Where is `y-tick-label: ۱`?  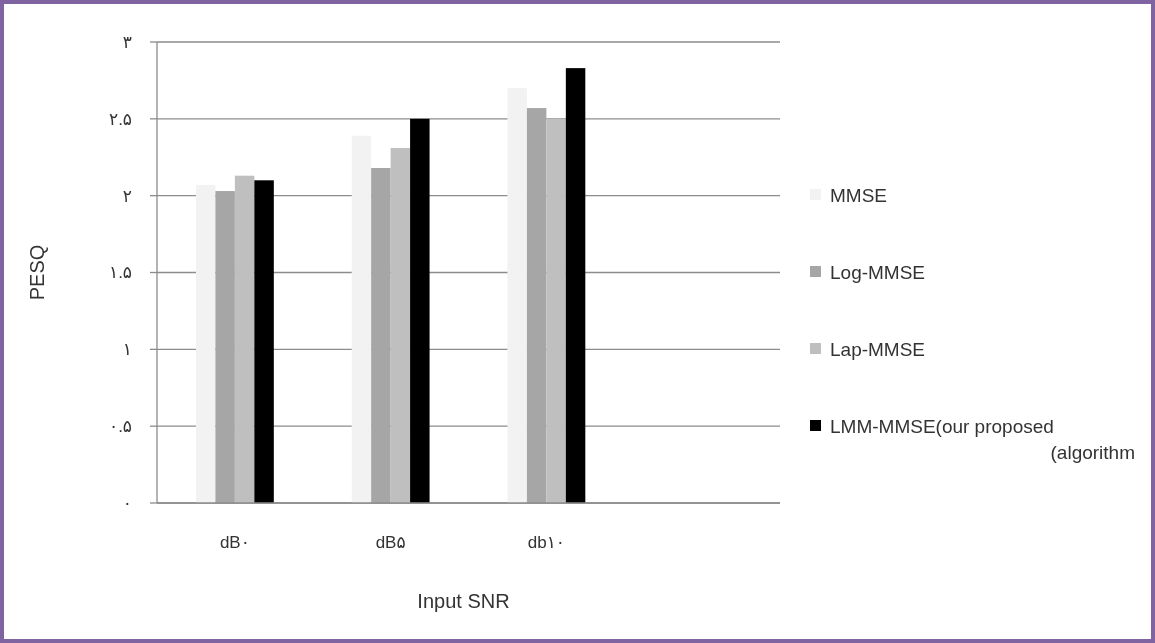 y-tick-label: ۱ is located at coordinates (127, 350).